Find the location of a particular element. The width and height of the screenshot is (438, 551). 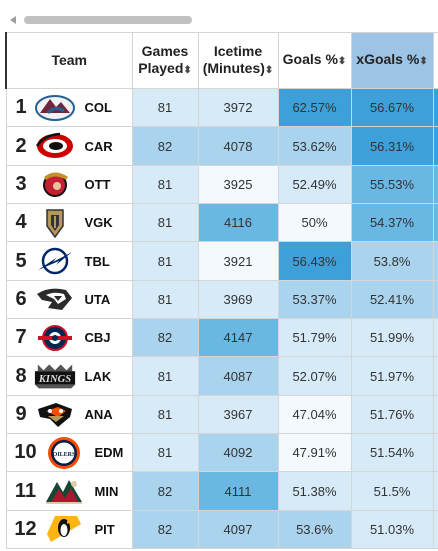

team-abbreviation: ANA is located at coordinates (98, 414).